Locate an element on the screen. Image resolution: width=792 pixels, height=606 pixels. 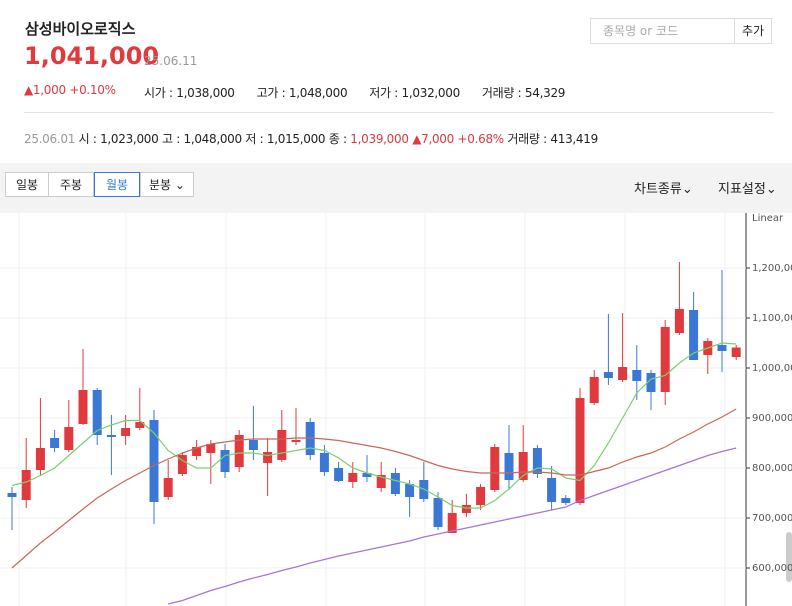
label: 고 : is located at coordinates (172, 139).